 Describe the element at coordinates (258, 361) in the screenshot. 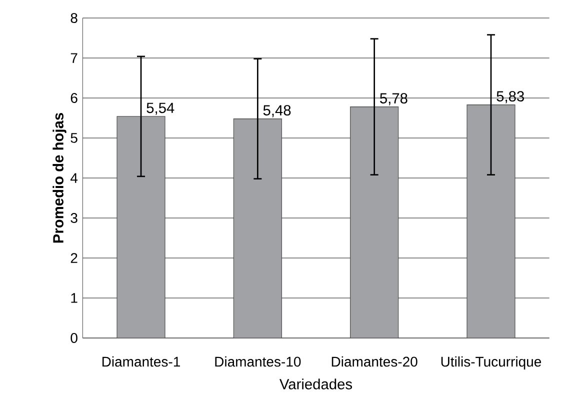

I see `x-tick-label: Diamantes-10` at that location.